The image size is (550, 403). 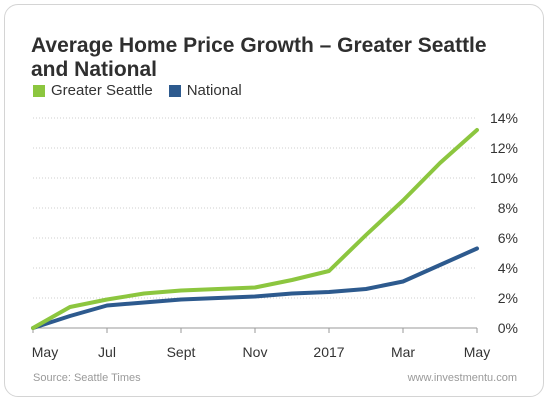 What do you see at coordinates (214, 90) in the screenshot?
I see `legend-label-national: National` at bounding box center [214, 90].